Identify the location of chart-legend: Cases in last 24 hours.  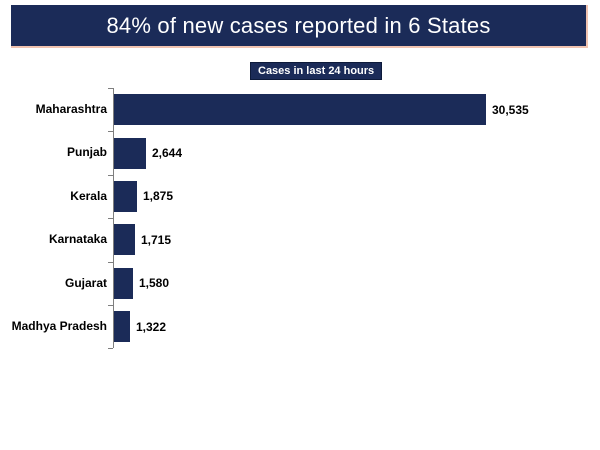
(316, 71).